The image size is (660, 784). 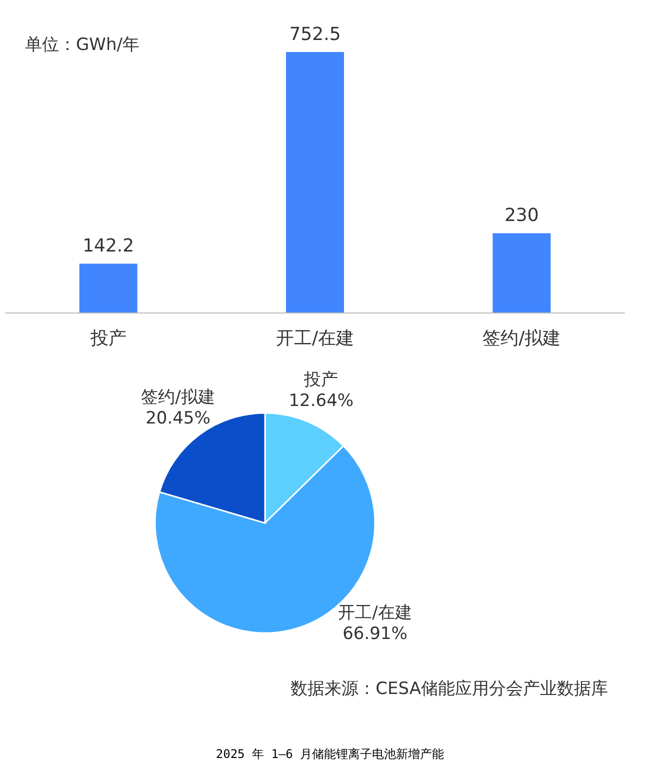 I want to click on data-label: 752.5, so click(x=315, y=34).